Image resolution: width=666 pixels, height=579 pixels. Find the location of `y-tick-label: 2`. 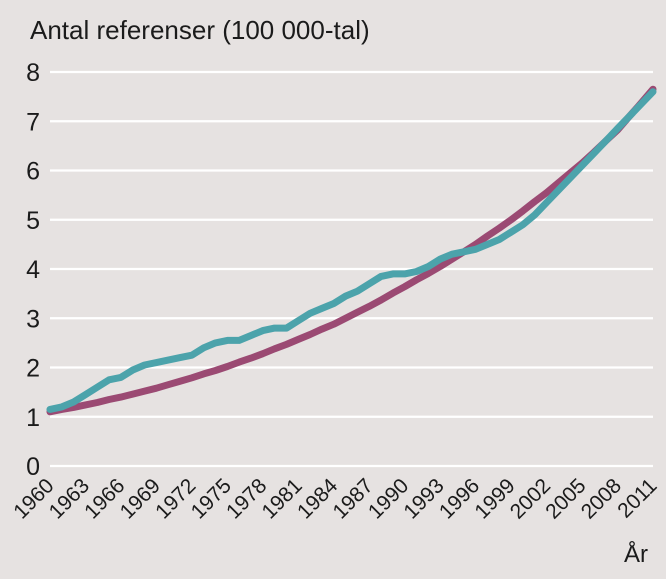

y-tick-label: 2 is located at coordinates (33, 369).